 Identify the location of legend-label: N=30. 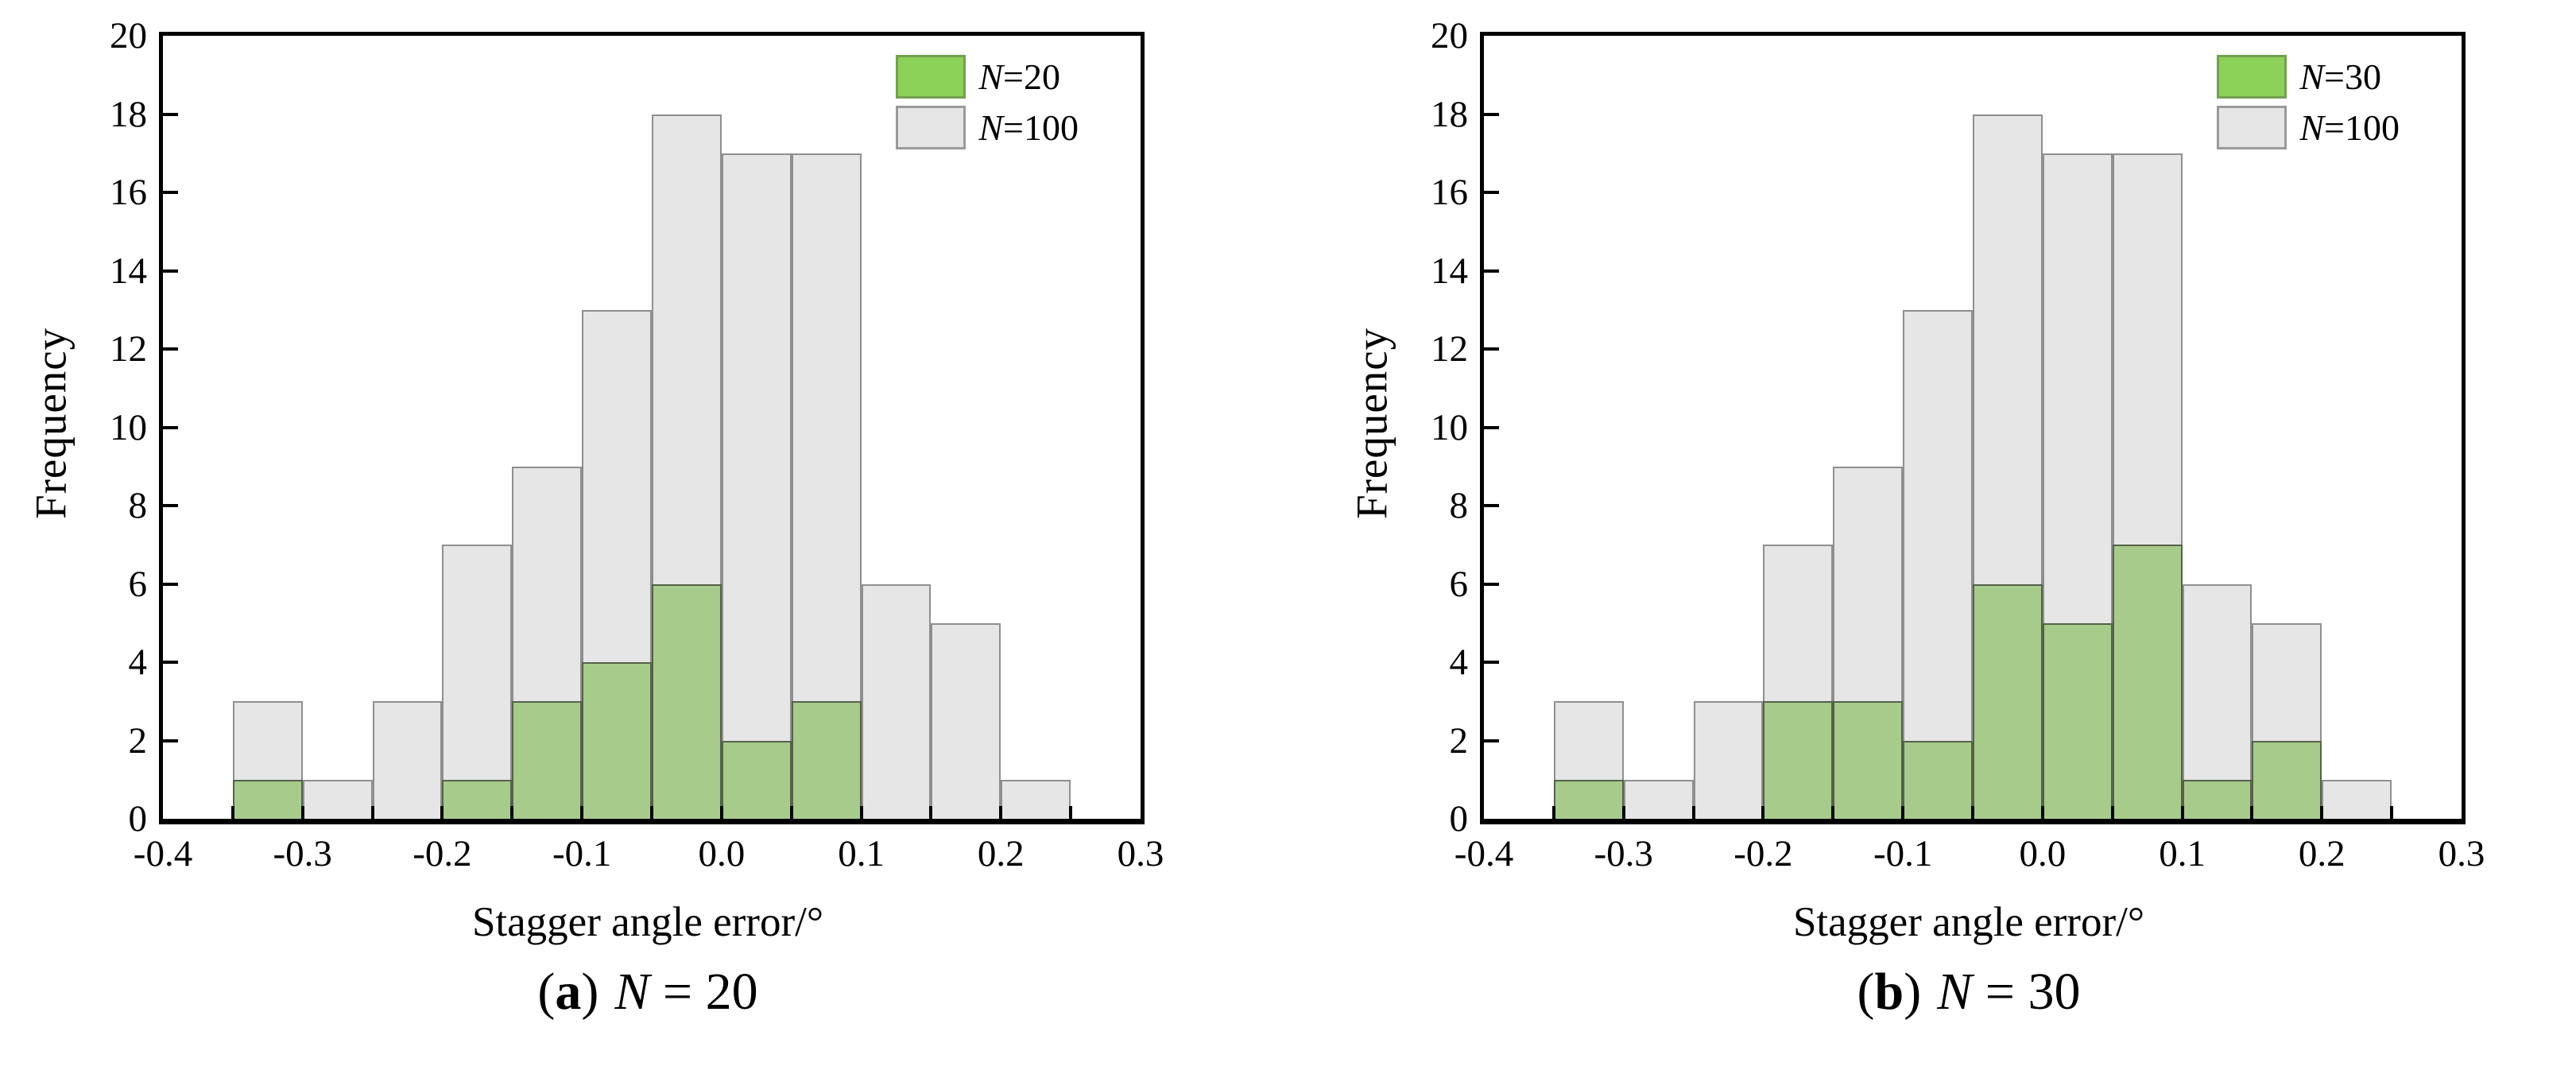
(2340, 77).